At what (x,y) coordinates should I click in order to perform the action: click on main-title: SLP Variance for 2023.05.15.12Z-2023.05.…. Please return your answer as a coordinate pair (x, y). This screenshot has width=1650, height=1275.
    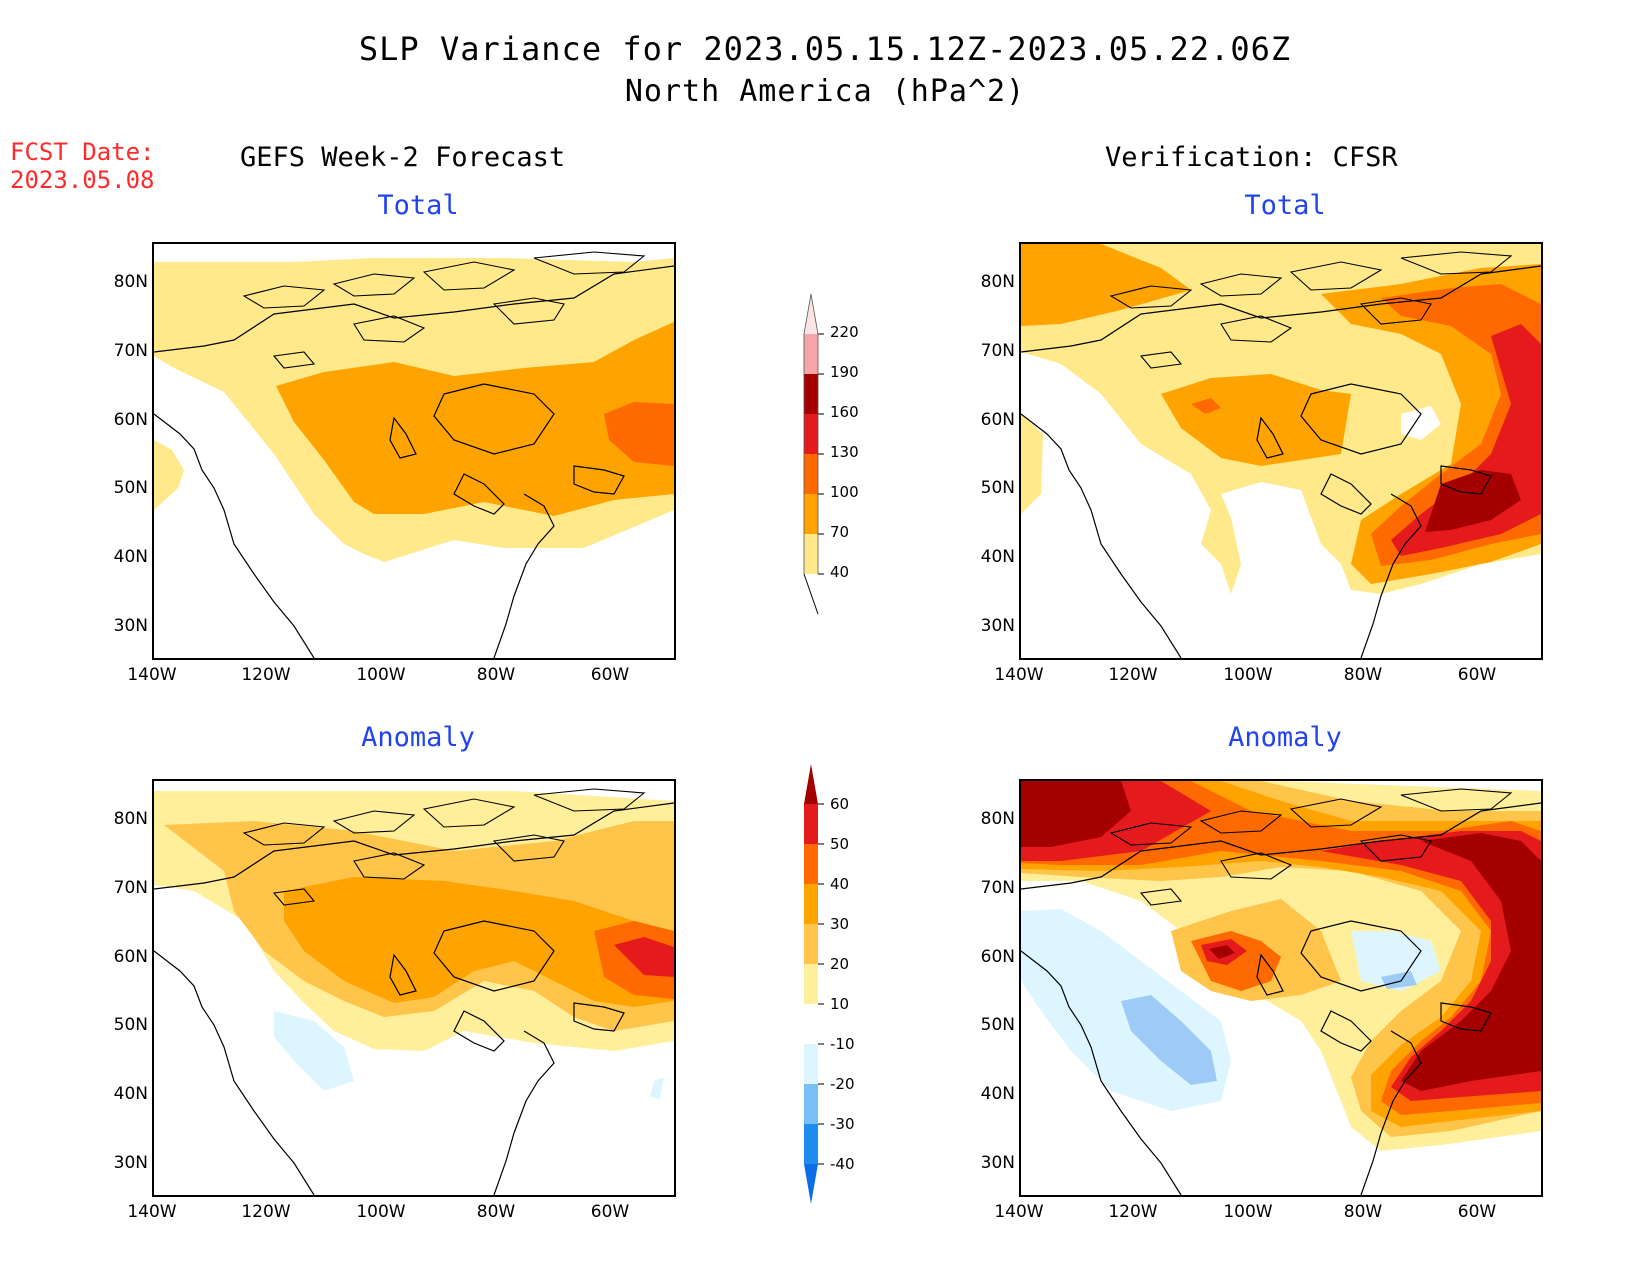
    Looking at the image, I should click on (825, 49).